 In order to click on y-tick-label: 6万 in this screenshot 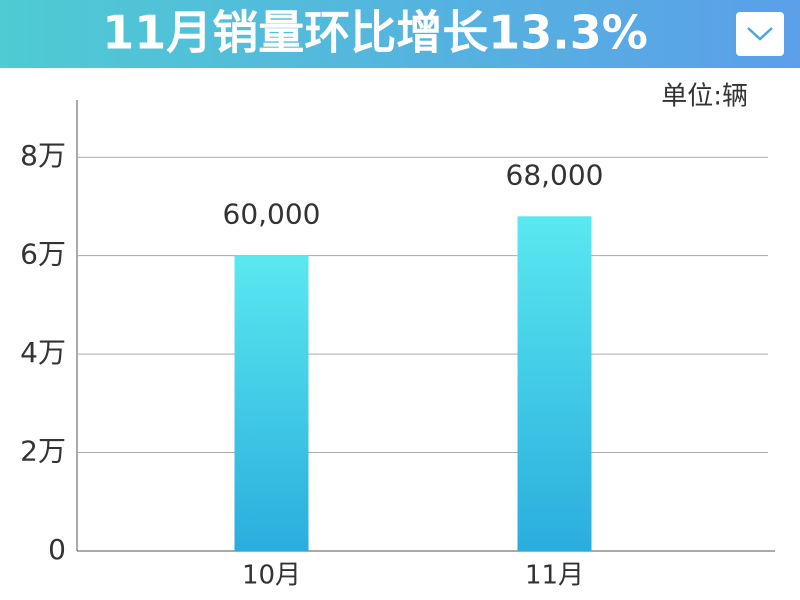, I will do `click(43, 254)`.